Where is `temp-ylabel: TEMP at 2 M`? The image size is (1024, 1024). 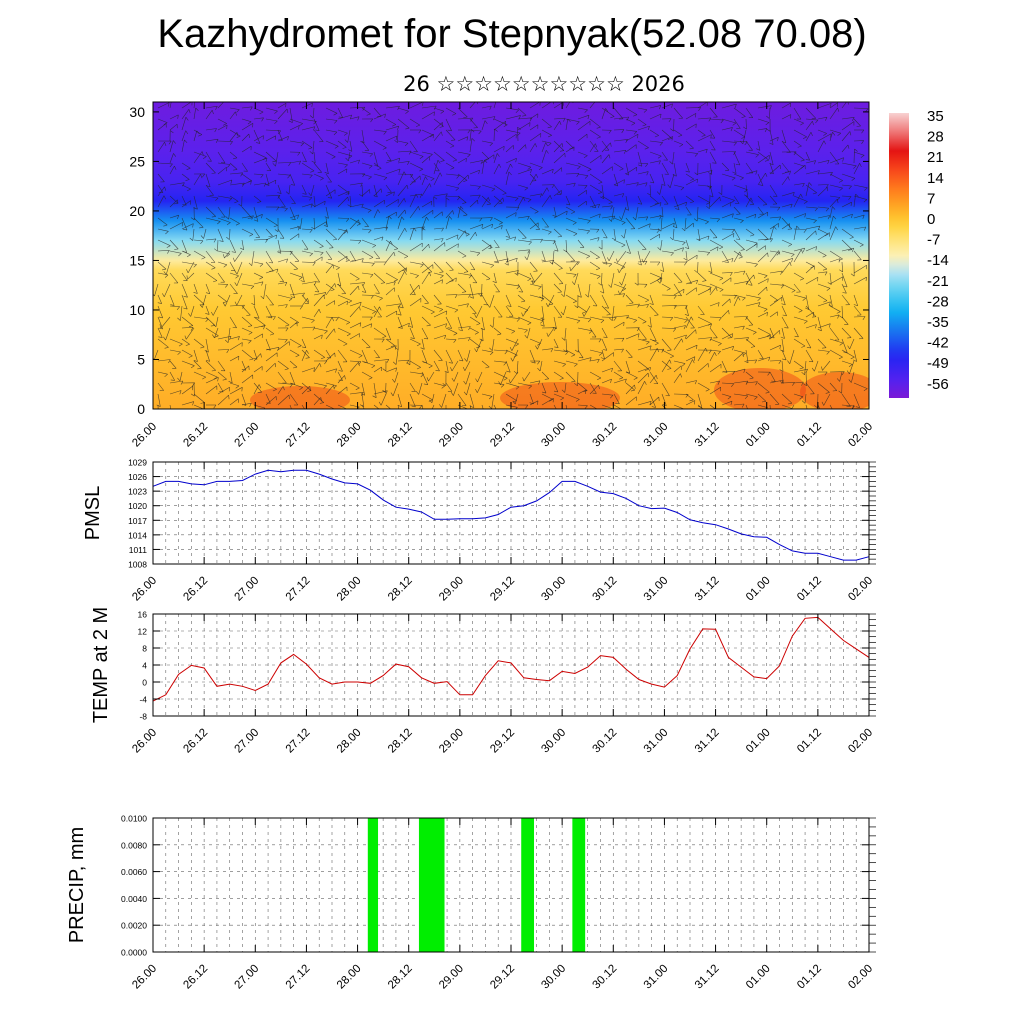
temp-ylabel: TEMP at 2 M is located at coordinates (101, 665).